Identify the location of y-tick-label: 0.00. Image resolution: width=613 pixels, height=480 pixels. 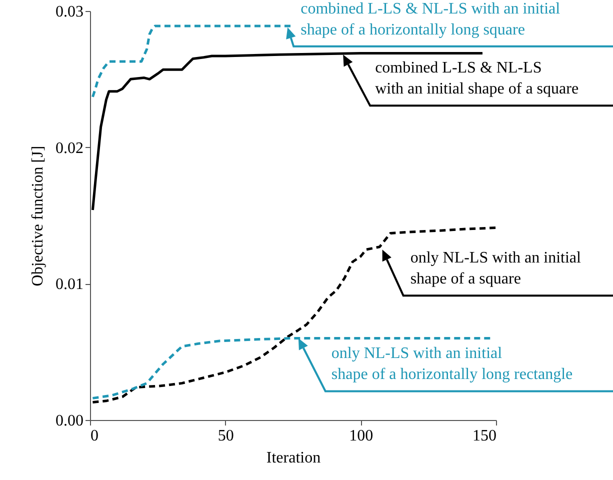
(70, 421).